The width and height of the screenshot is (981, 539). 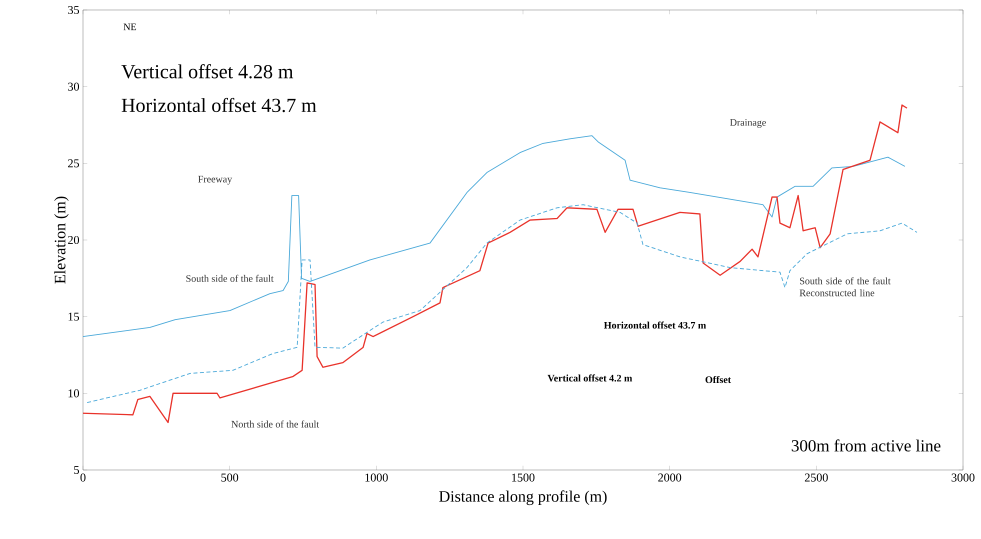 I want to click on x-tick-label: 2000, so click(x=670, y=478).